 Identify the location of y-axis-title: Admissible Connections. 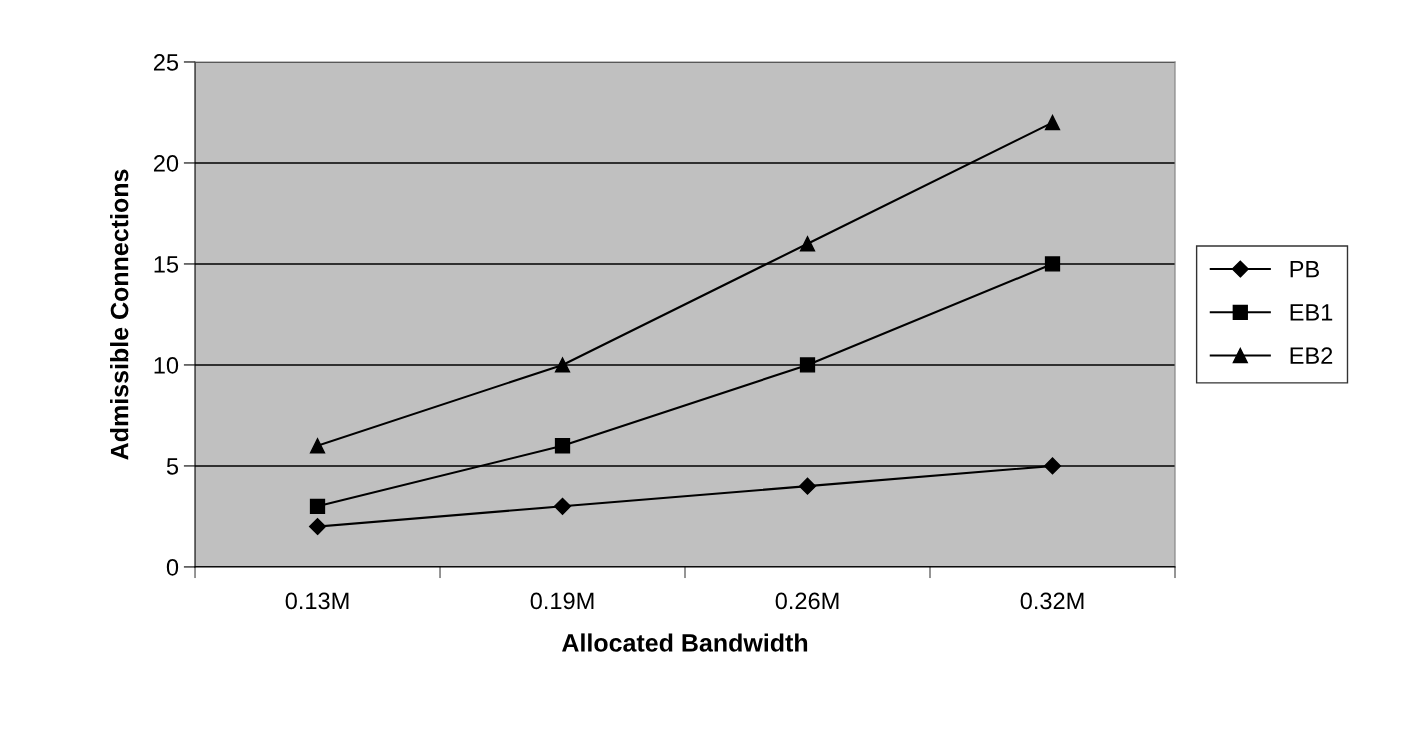
(119, 314).